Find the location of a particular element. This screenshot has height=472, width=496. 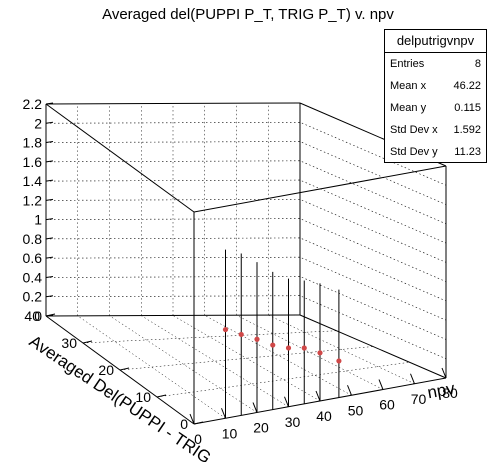

z-tick-label: 0.8 is located at coordinates (33, 239).